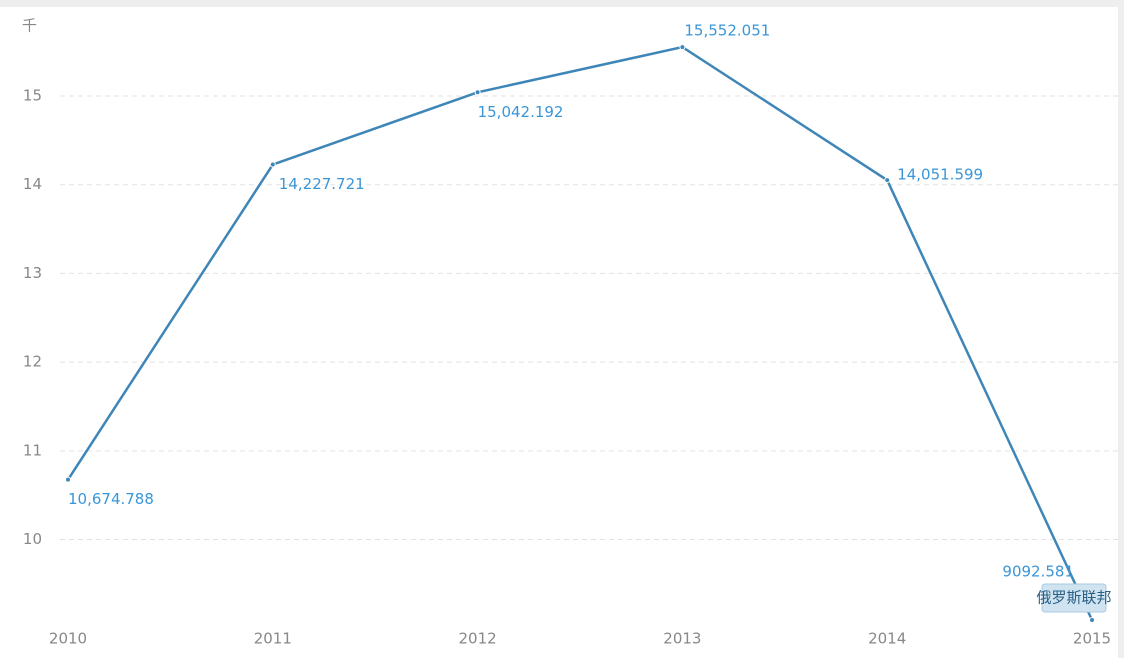 This screenshot has width=1124, height=658. I want to click on tooltip-label: 俄罗斯联邦, so click(1073, 597).